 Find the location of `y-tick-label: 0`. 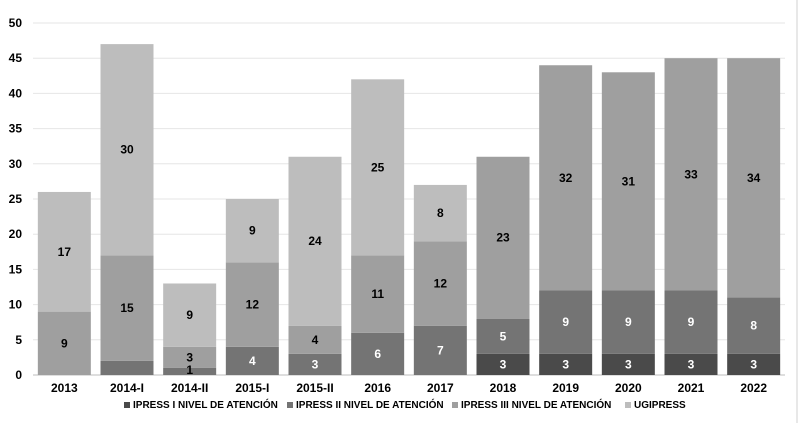

y-tick-label: 0 is located at coordinates (18, 375).